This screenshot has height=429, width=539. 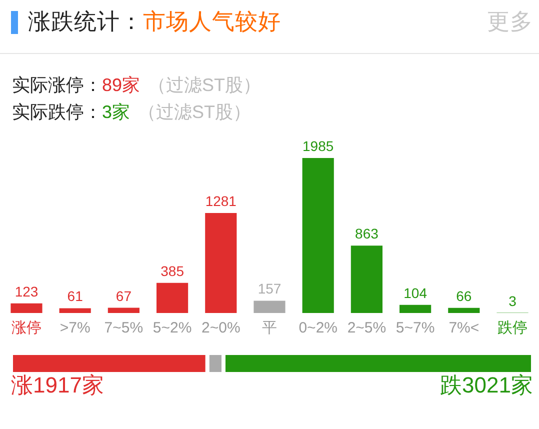 What do you see at coordinates (416, 292) in the screenshot?
I see `data-label: 104` at bounding box center [416, 292].